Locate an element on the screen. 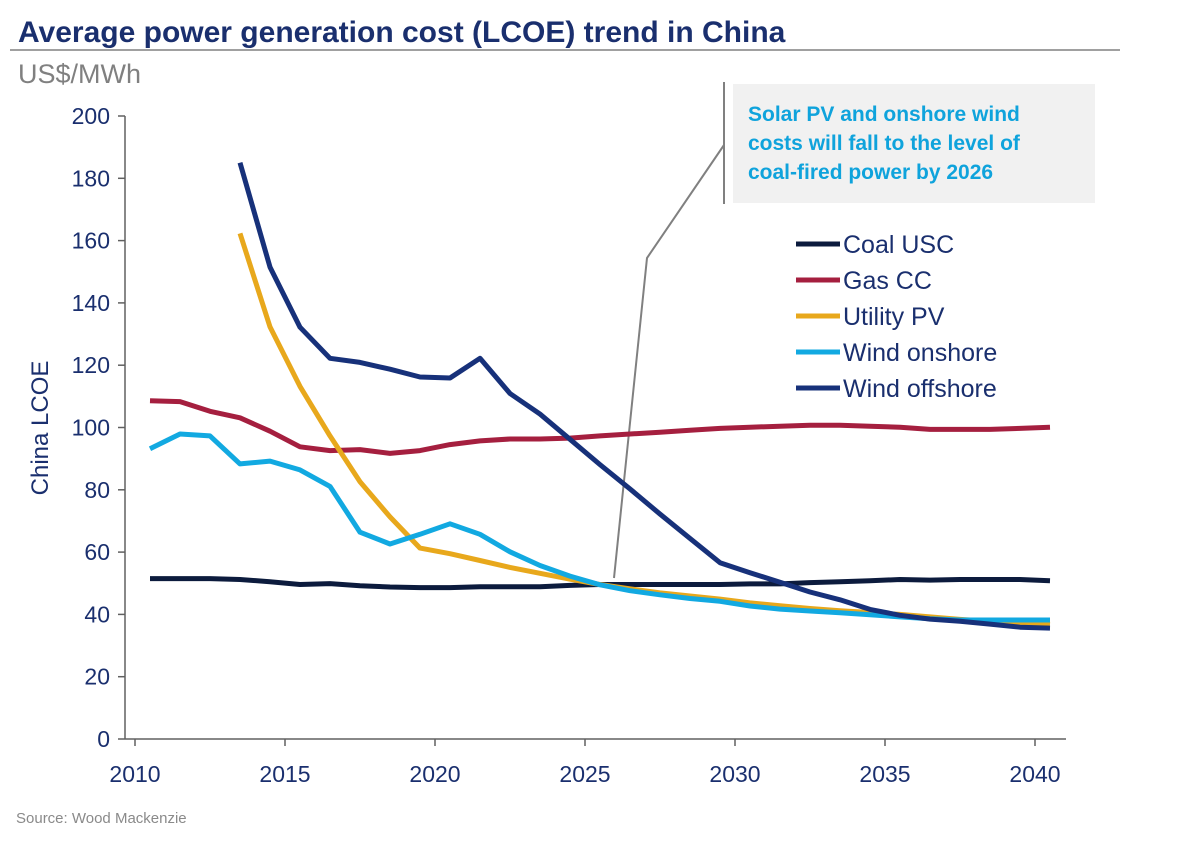 The width and height of the screenshot is (1177, 842). x-tick-label: 2040 is located at coordinates (1034, 774).